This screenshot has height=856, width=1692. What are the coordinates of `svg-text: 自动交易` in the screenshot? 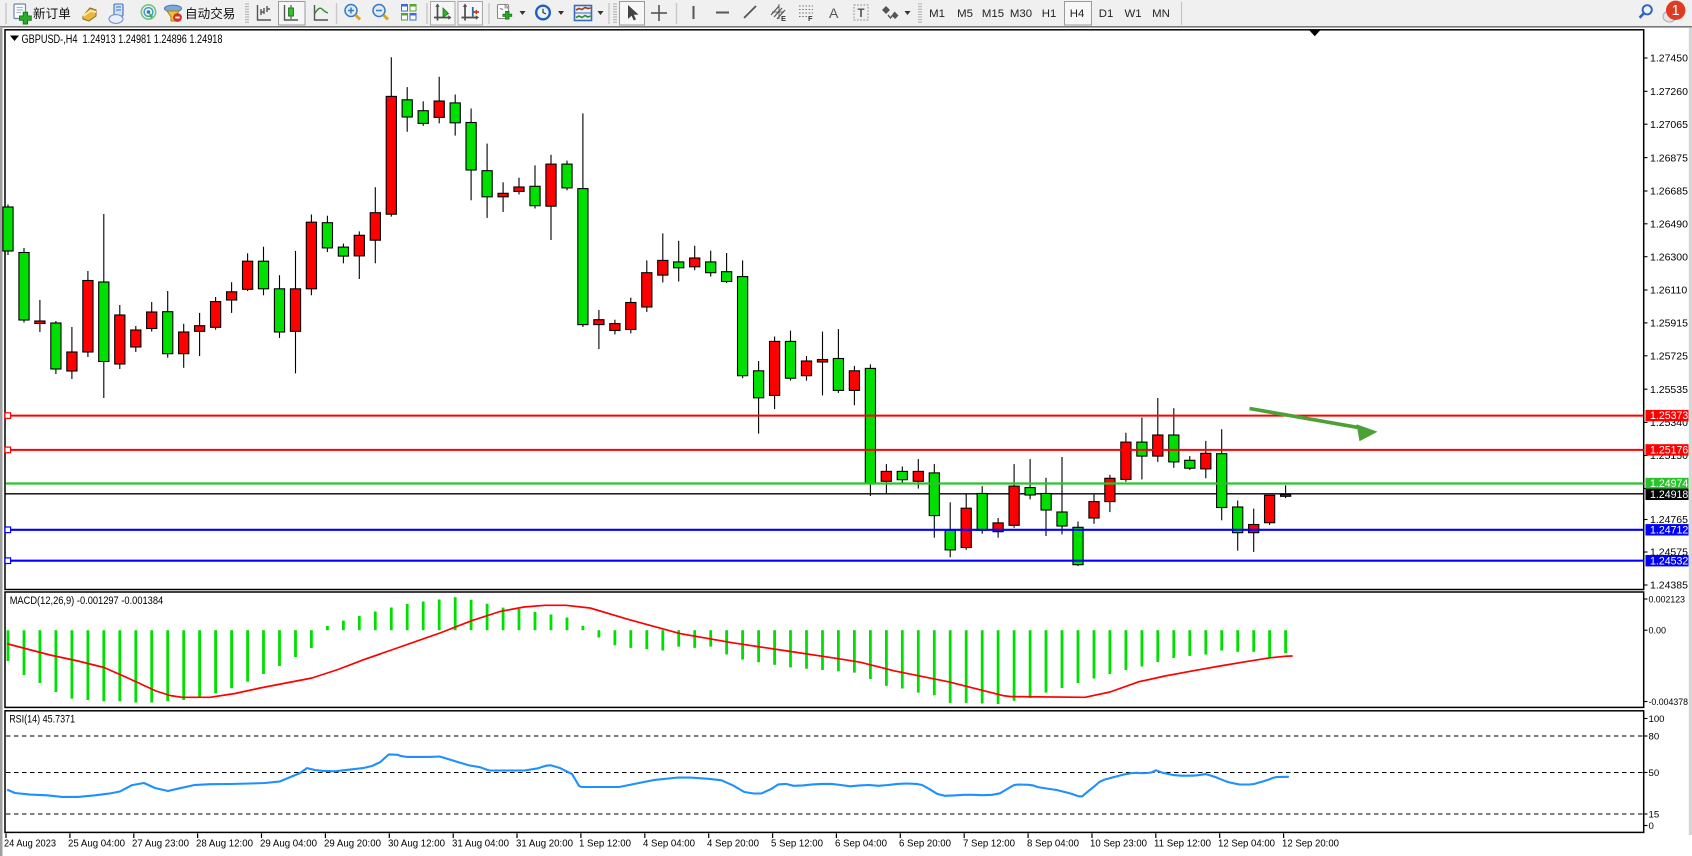 It's located at (210, 13).